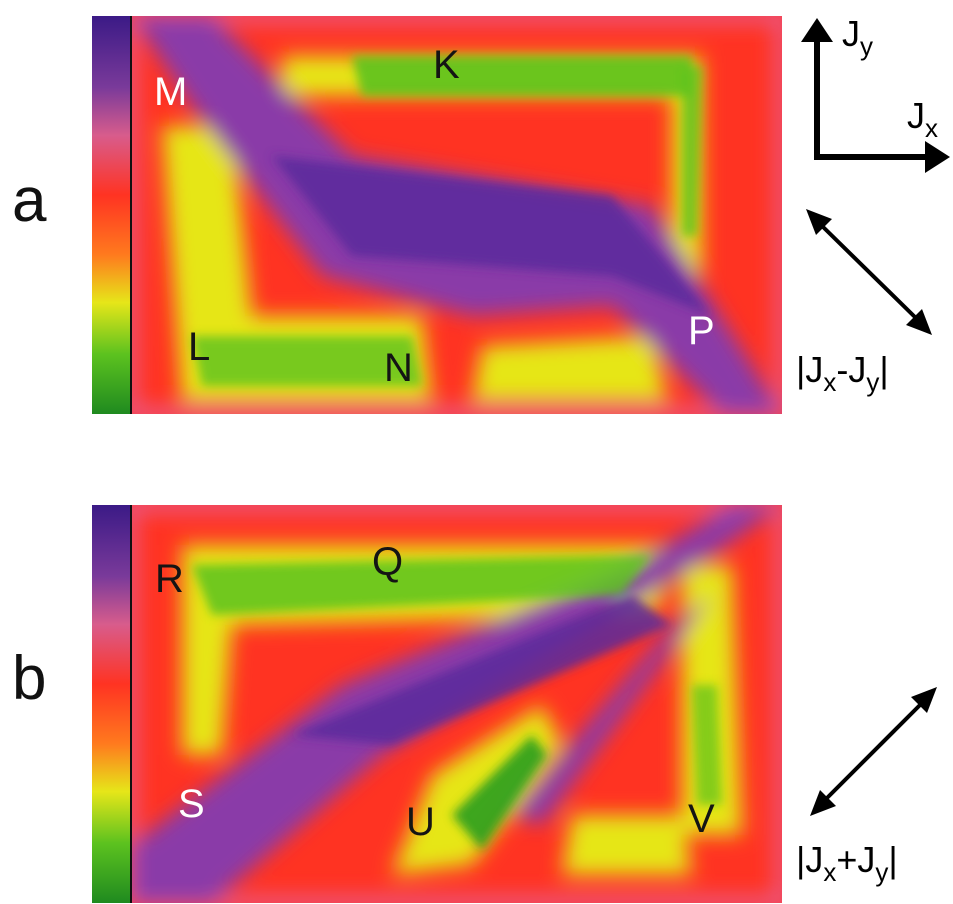 Image resolution: width=953 pixels, height=904 pixels. What do you see at coordinates (701, 819) in the screenshot?
I see `region-label-v: V` at bounding box center [701, 819].